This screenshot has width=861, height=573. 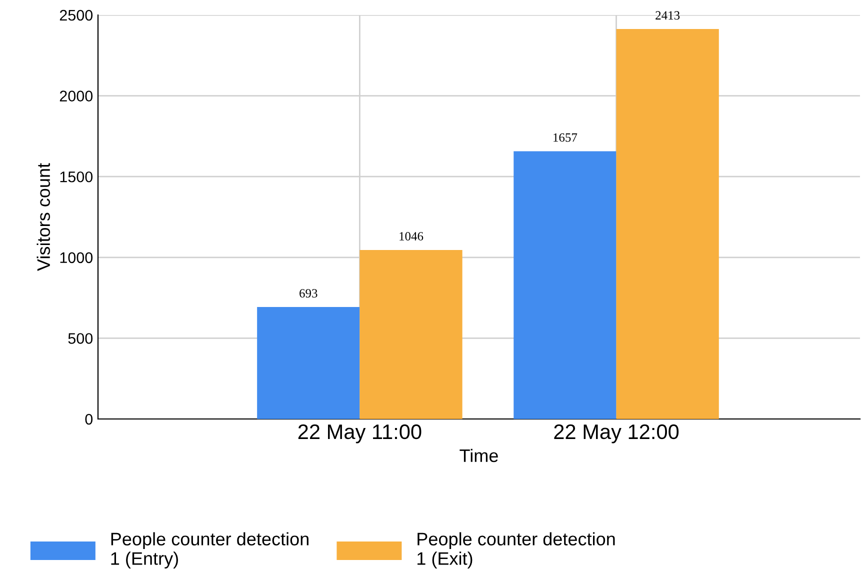 I want to click on data-label: 1657, so click(x=566, y=137).